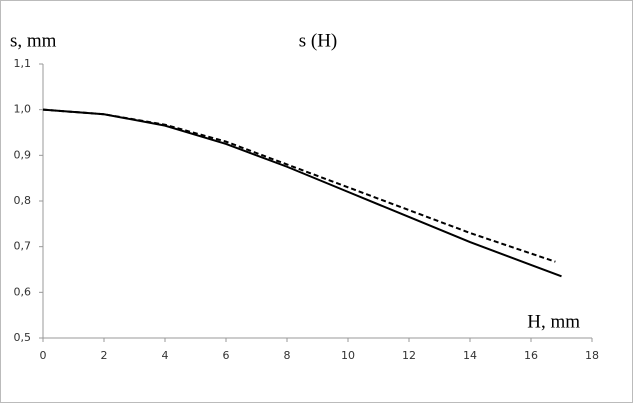 This screenshot has height=410, width=641. Describe the element at coordinates (43, 355) in the screenshot. I see `x-tick-label: 0` at that location.